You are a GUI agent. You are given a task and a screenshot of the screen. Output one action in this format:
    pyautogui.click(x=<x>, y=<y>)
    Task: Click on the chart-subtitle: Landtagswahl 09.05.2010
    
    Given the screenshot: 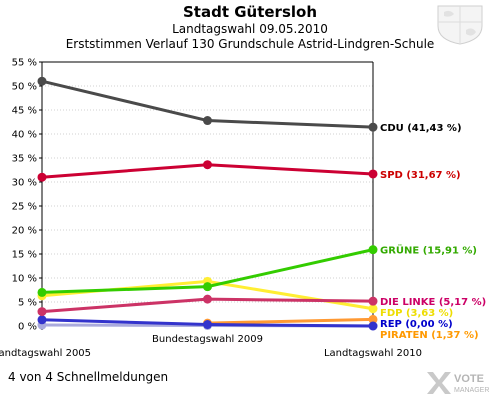 What is the action you would take?
    pyautogui.click(x=250, y=29)
    